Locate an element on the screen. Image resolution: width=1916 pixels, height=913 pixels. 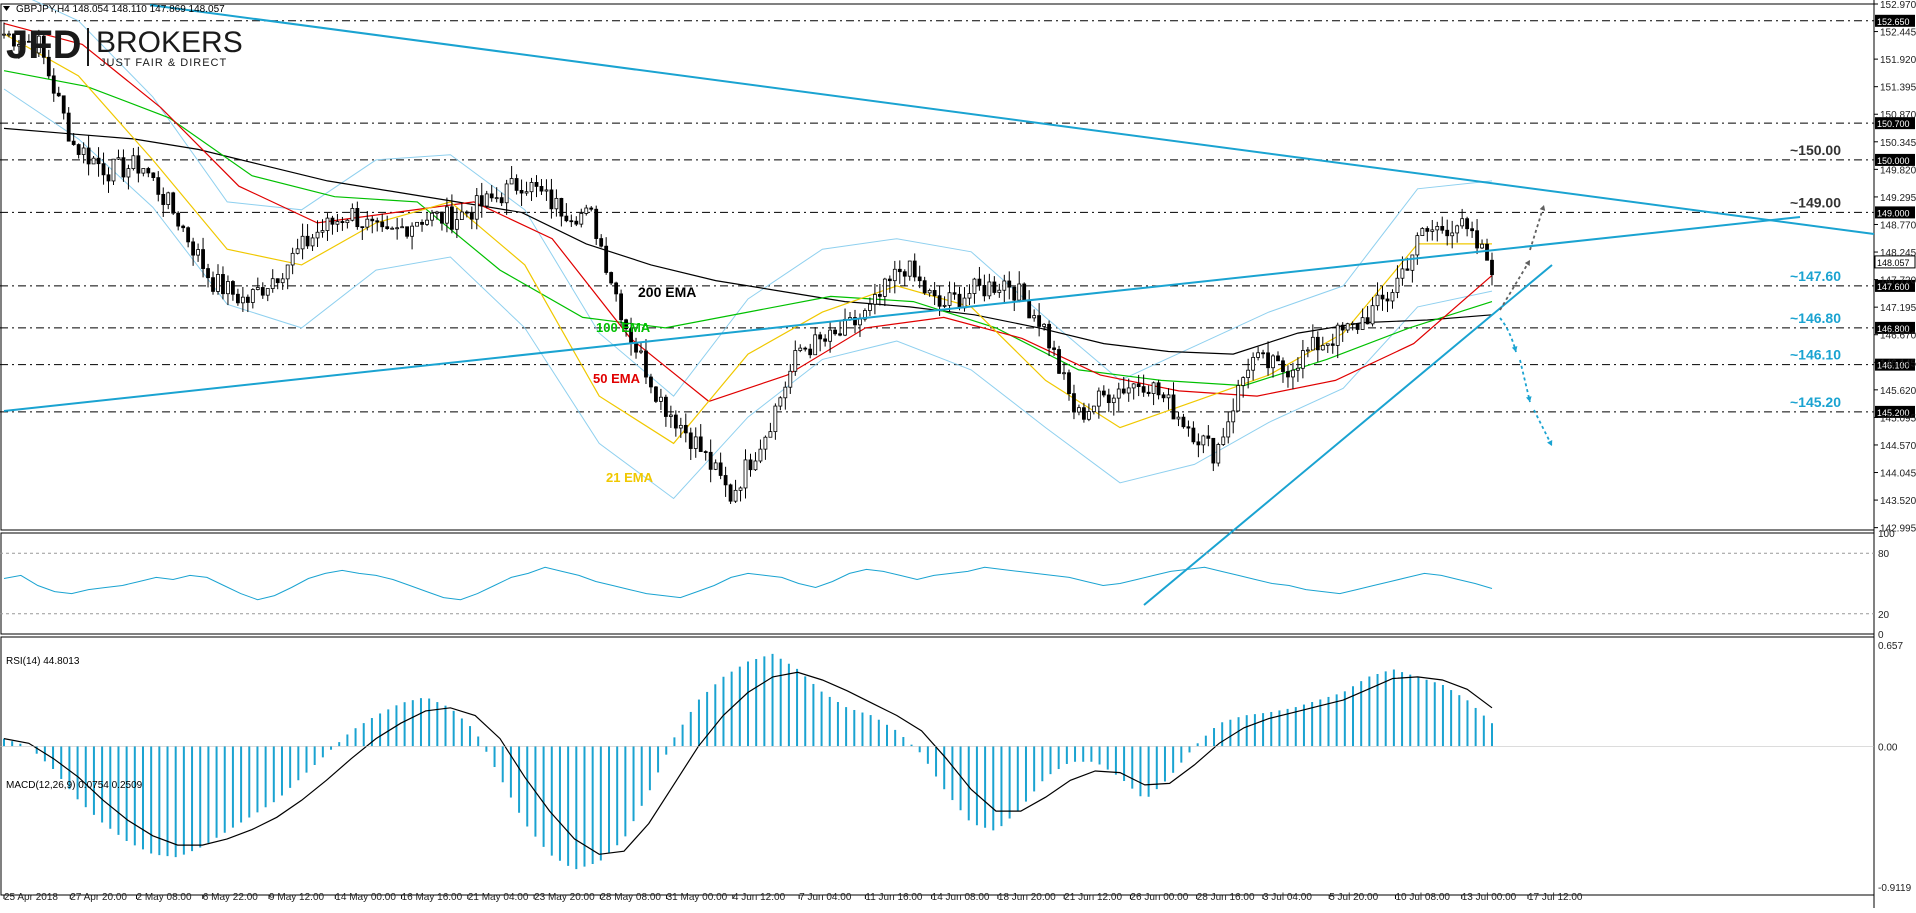
logo: JFD BROKERS JUST FAIR & DIRECT is located at coordinates (124, 46).